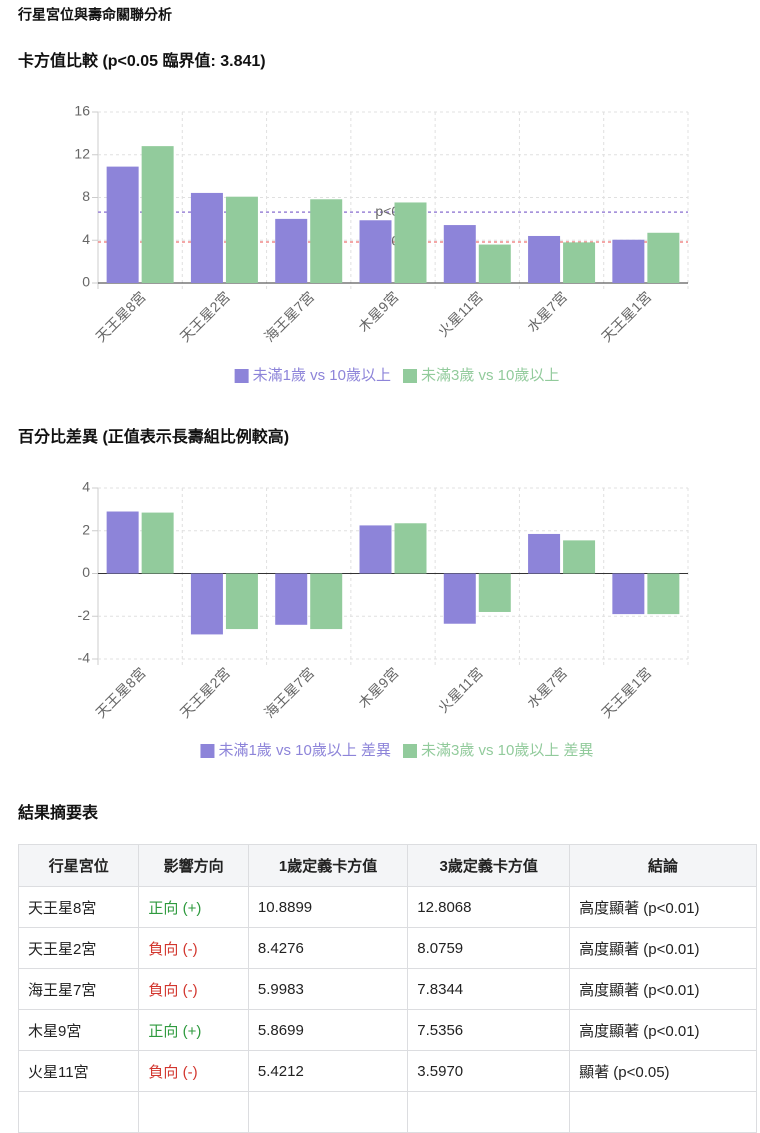 The width and height of the screenshot is (760, 1133). What do you see at coordinates (489, 865) in the screenshot?
I see `column-header: 3歲定義卡方值` at bounding box center [489, 865].